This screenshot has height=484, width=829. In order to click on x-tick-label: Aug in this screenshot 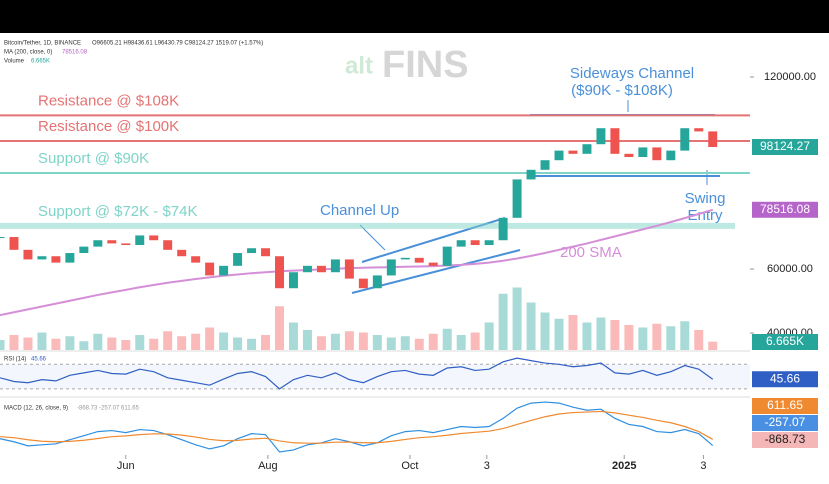, I will do `click(268, 466)`.